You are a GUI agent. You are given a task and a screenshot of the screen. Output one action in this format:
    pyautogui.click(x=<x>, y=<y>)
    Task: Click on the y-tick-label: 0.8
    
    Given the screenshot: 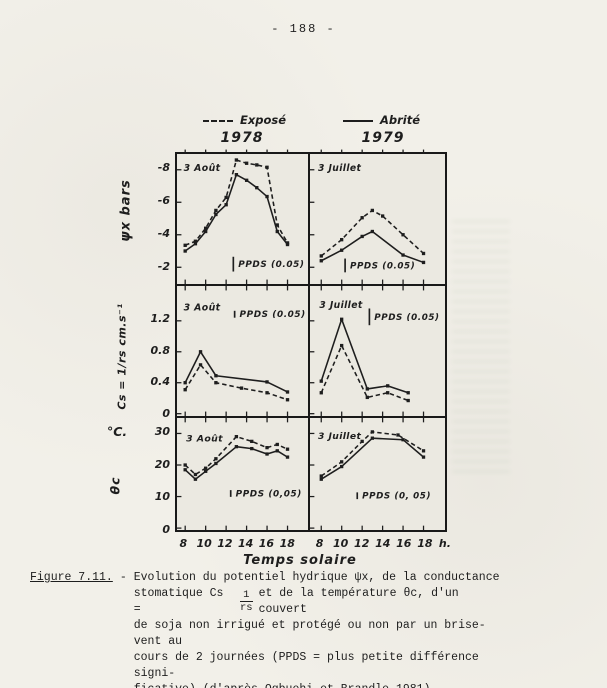 What is the action you would take?
    pyautogui.click(x=160, y=350)
    